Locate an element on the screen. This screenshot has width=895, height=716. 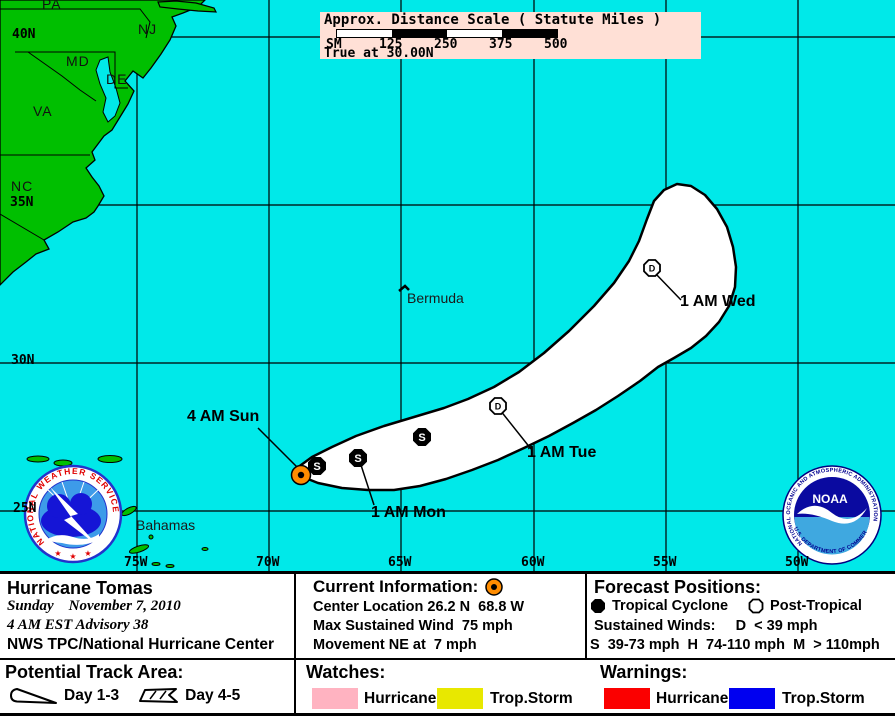
lat-label-30n: 30N is located at coordinates (23, 360).